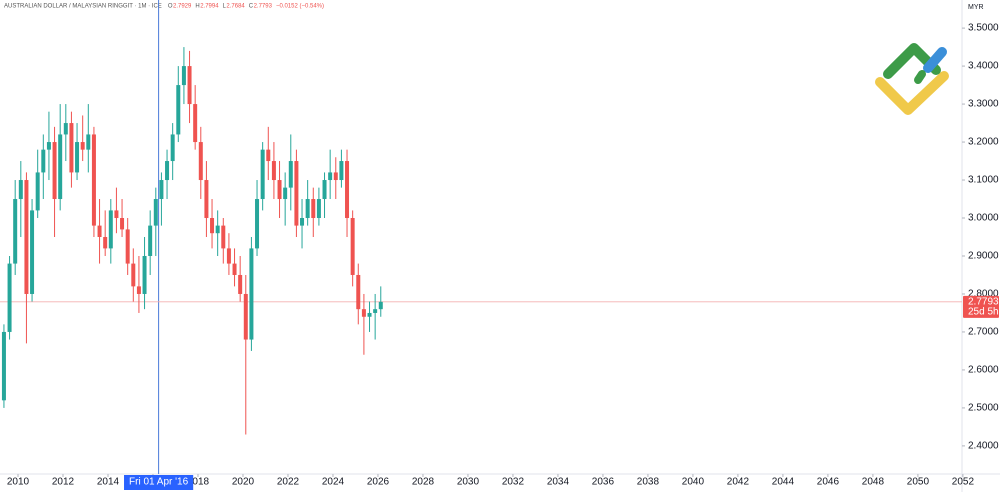  Describe the element at coordinates (18, 482) in the screenshot. I see `x-tick-label: 2010` at that location.